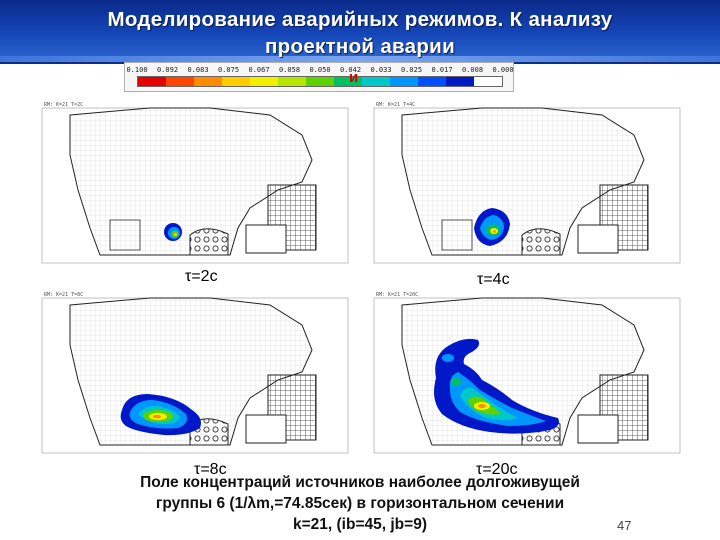 Image resolution: width=720 pixels, height=540 pixels. What do you see at coordinates (503, 70) in the screenshot?
I see `color-scale-label: 0.000` at bounding box center [503, 70].